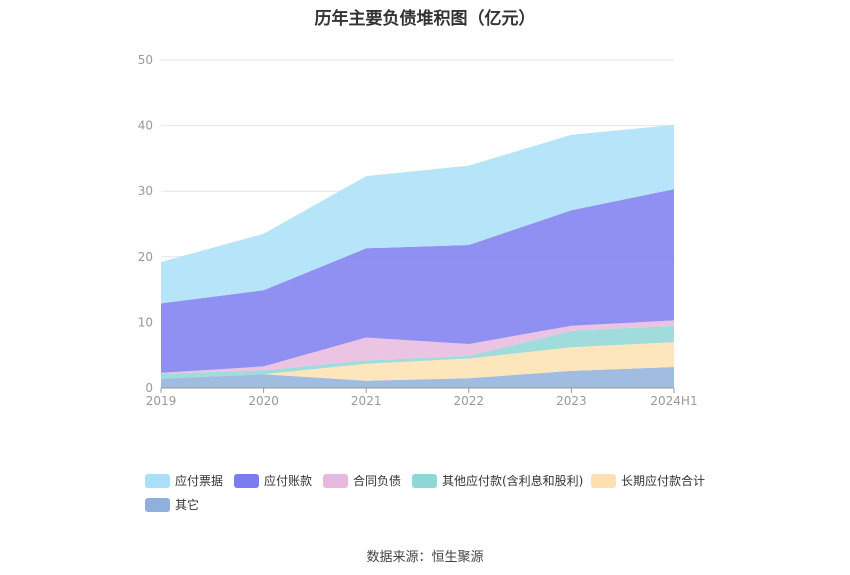 Image resolution: width=850 pixels, height=575 pixels. What do you see at coordinates (145, 257) in the screenshot?
I see `y-tick-label: 20` at bounding box center [145, 257].